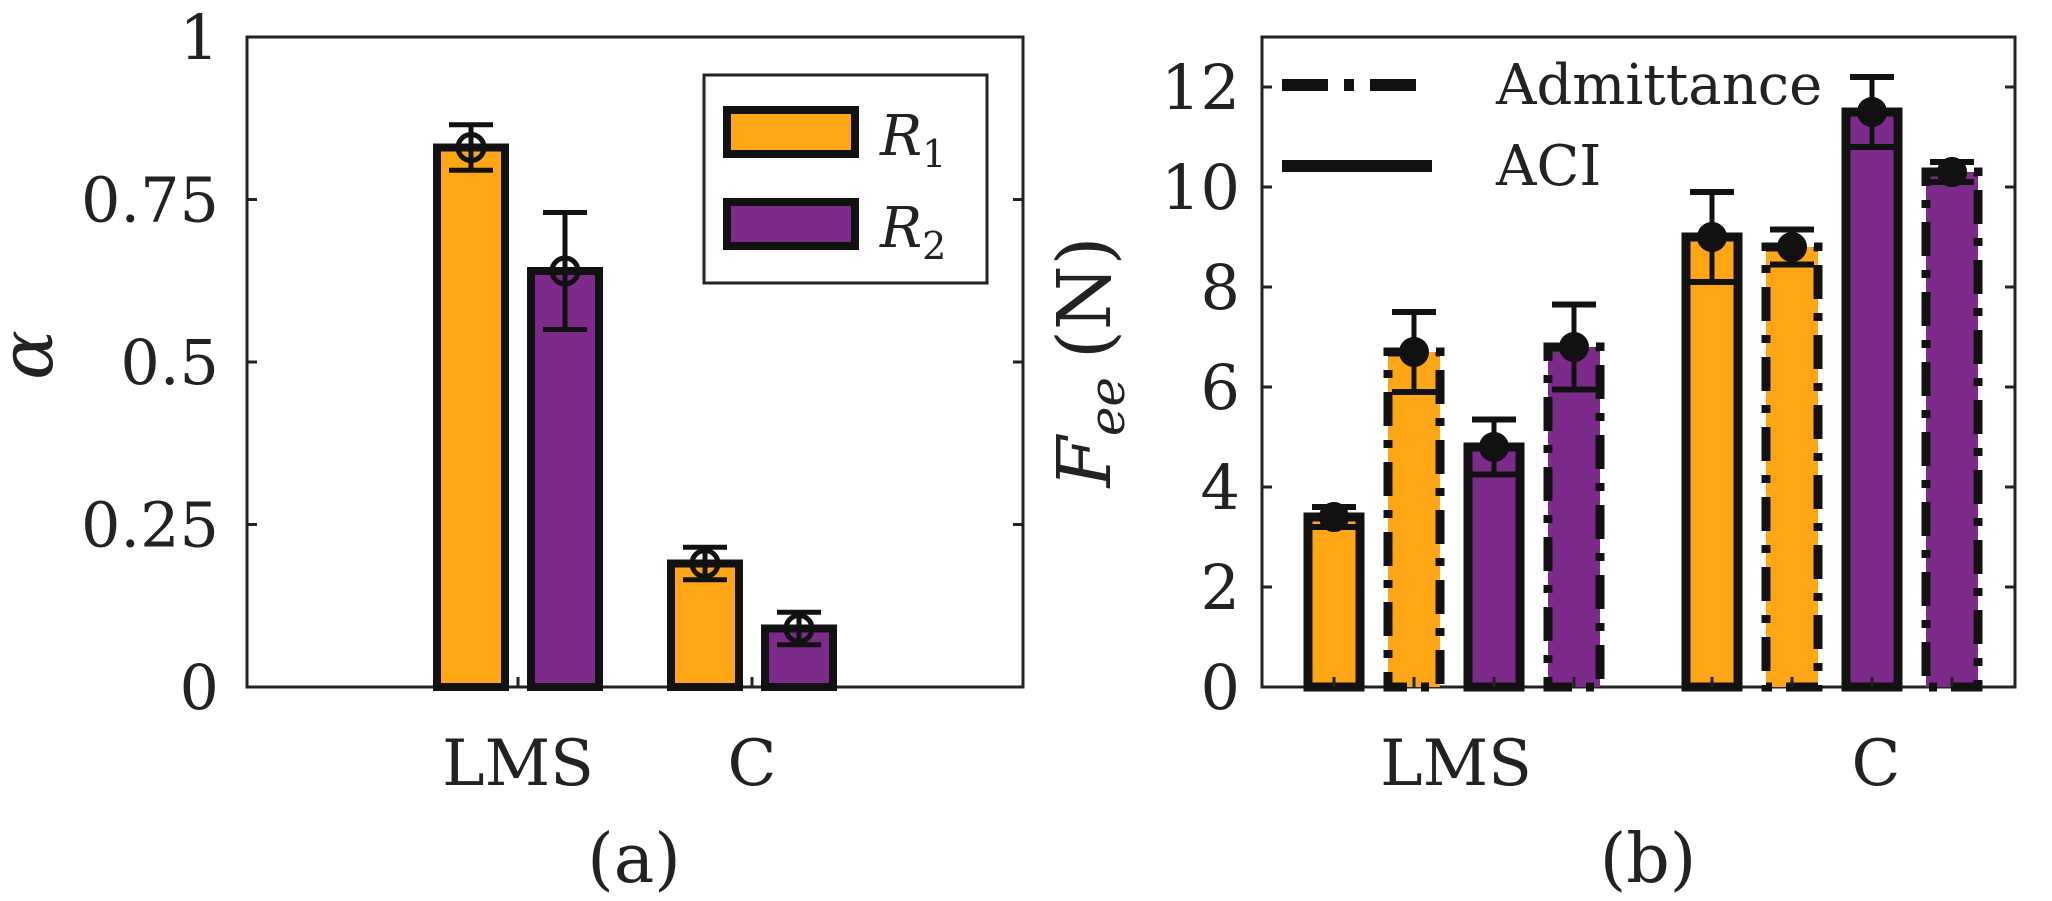  Describe the element at coordinates (912, 232) in the screenshot. I see `legend-label-r2: R2` at that location.